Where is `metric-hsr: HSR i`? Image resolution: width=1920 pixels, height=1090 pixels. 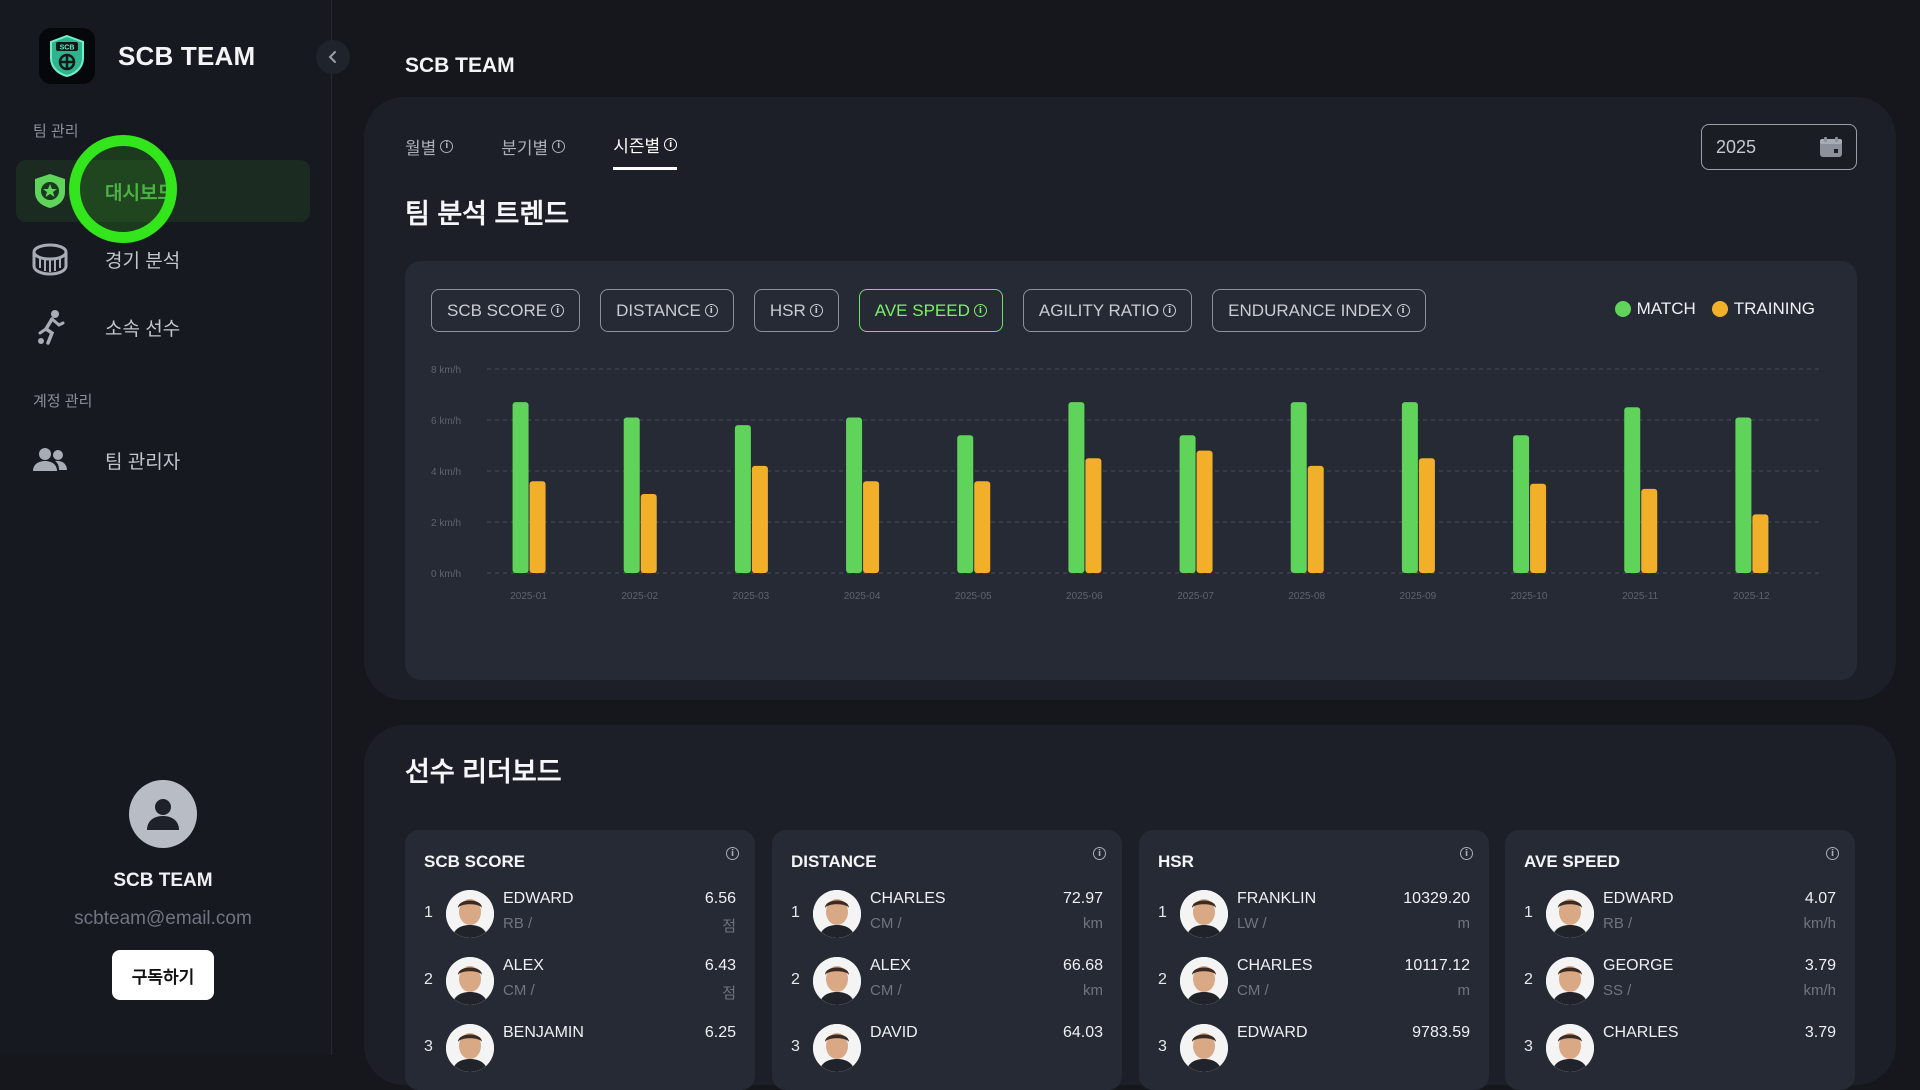 metric-hsr: HSR i is located at coordinates (796, 310).